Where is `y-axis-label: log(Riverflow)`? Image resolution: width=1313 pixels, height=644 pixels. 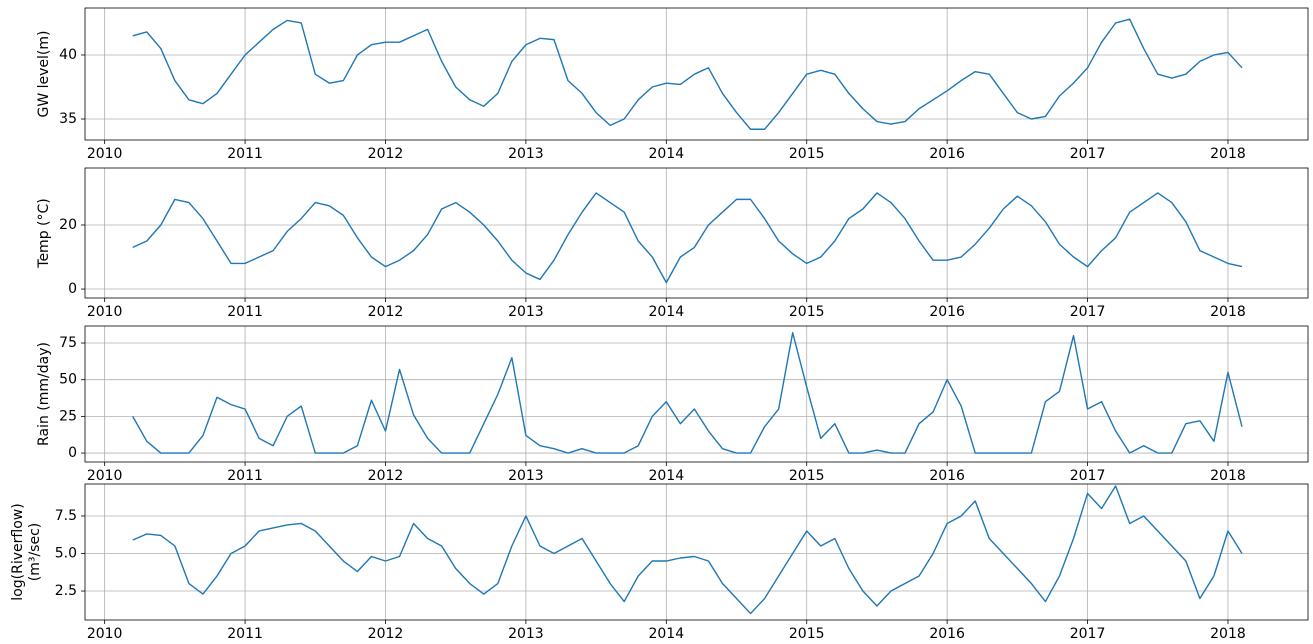 y-axis-label: log(Riverflow) is located at coordinates (18, 551).